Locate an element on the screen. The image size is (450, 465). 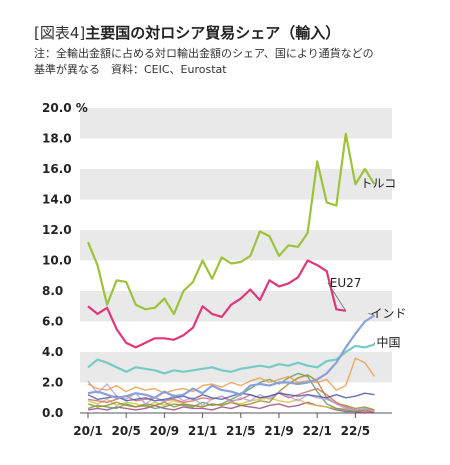
x-tick-label: 20/9 is located at coordinates (164, 431).